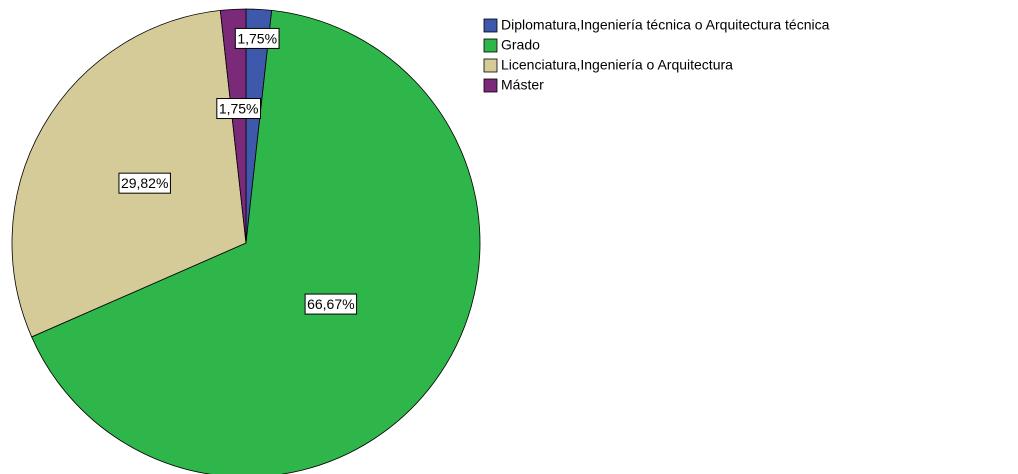 This screenshot has width=1018, height=474. Describe the element at coordinates (233, 126) in the screenshot. I see `pie-slice` at that location.